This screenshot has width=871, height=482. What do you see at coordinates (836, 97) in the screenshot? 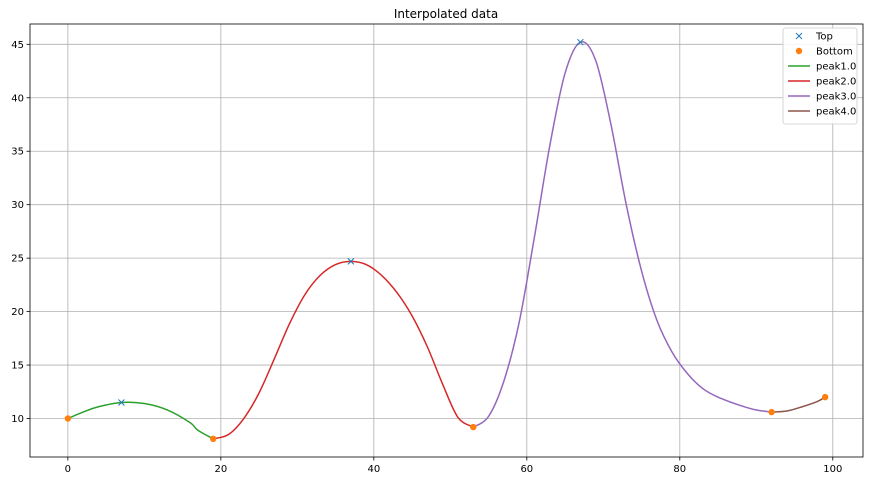
I see `legend-label: peak3.0` at bounding box center [836, 97].